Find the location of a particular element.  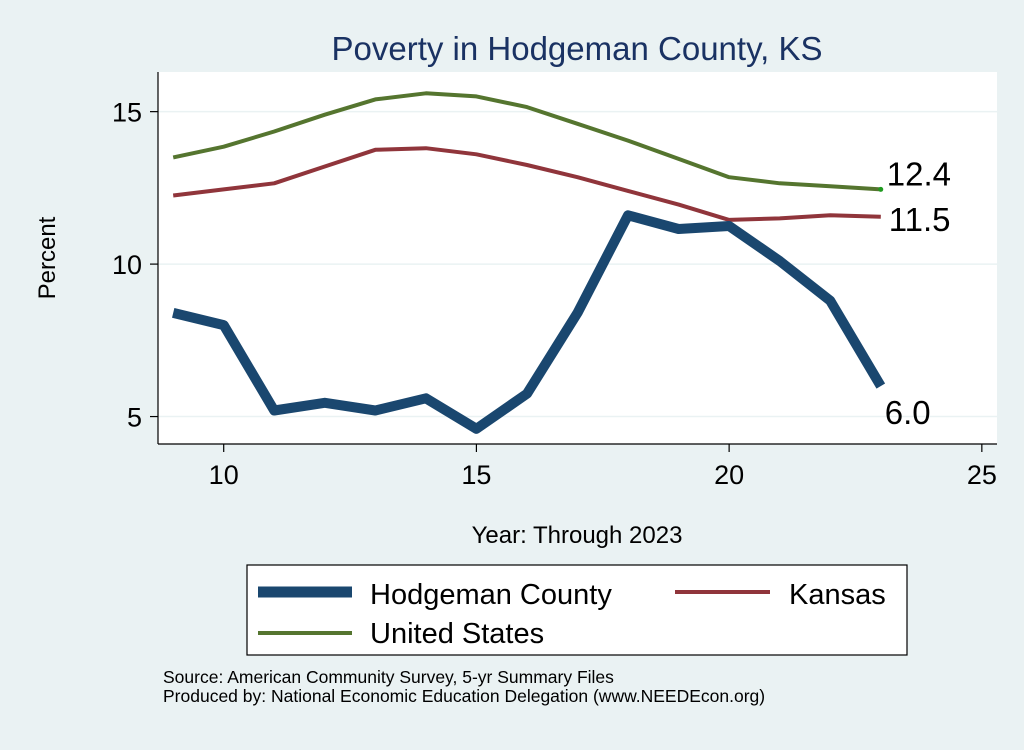

x-tick-label: 25 is located at coordinates (982, 475).